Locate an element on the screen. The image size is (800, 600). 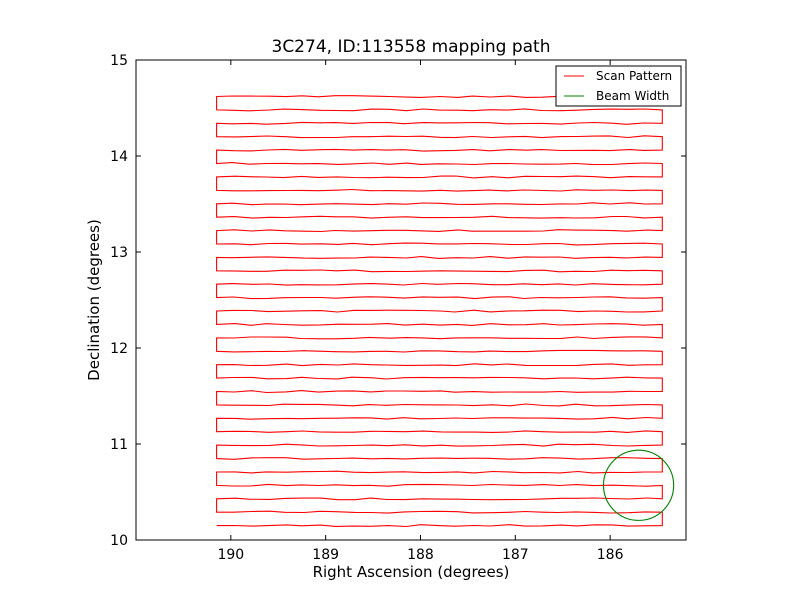
y-tick-label: 14 is located at coordinates (119, 157).